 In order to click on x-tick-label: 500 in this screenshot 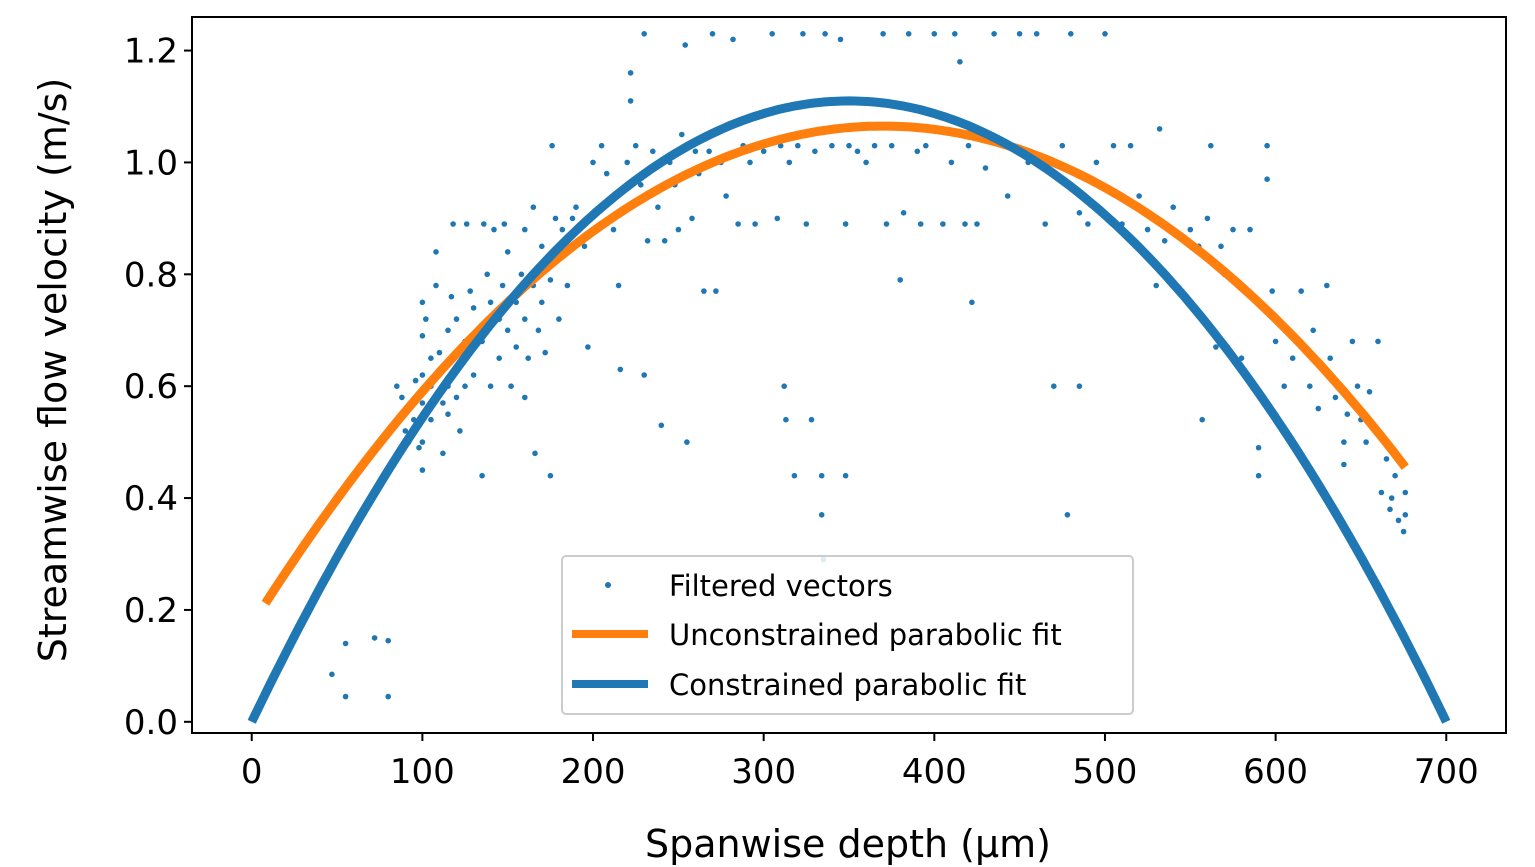, I will do `click(1105, 772)`.